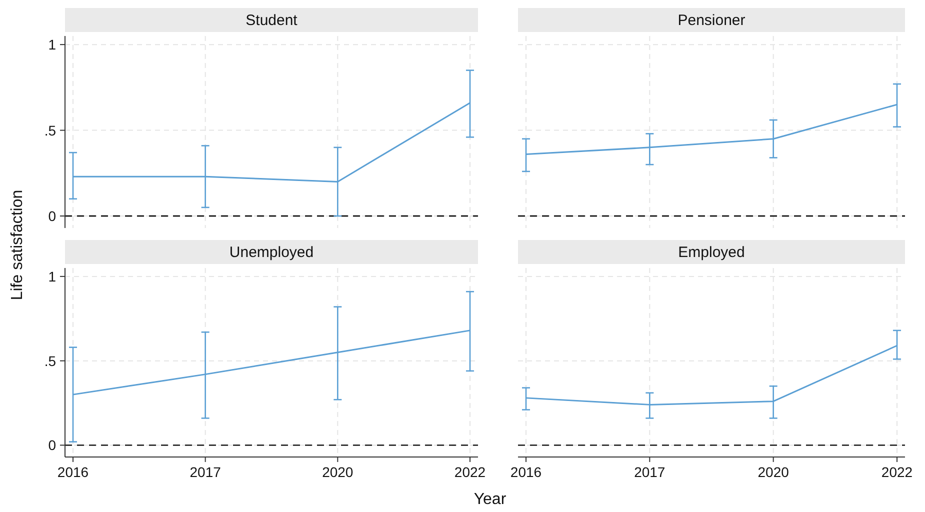 The height and width of the screenshot is (512, 925). Describe the element at coordinates (17, 245) in the screenshot. I see `y-axis-title: Life satisfaction` at that location.